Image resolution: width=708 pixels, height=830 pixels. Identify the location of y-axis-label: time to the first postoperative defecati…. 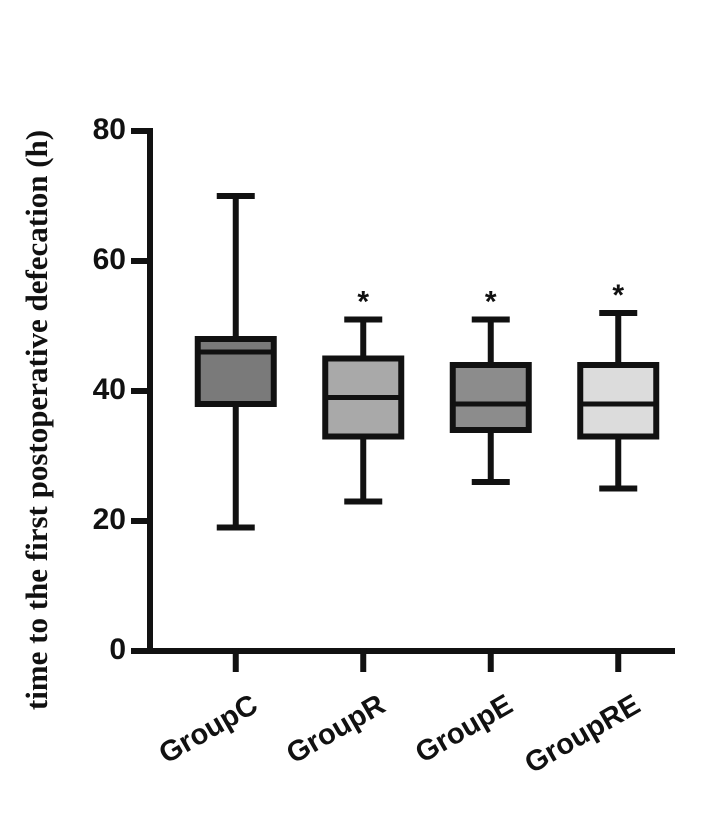
(36, 420).